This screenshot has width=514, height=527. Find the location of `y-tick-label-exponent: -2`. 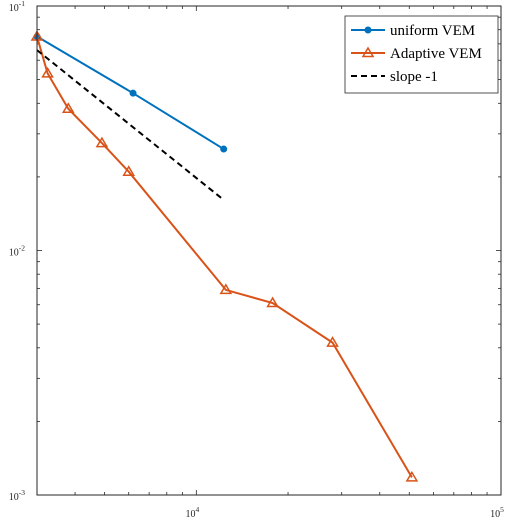

y-tick-label-exponent: -2 is located at coordinates (22, 248).